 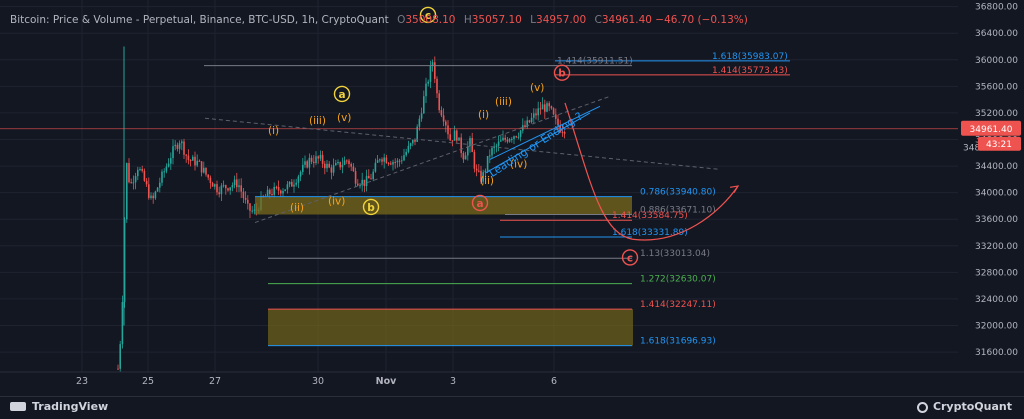 What do you see at coordinates (996, 353) in the screenshot?
I see `y-tick-label: 31600.00` at bounding box center [996, 353].